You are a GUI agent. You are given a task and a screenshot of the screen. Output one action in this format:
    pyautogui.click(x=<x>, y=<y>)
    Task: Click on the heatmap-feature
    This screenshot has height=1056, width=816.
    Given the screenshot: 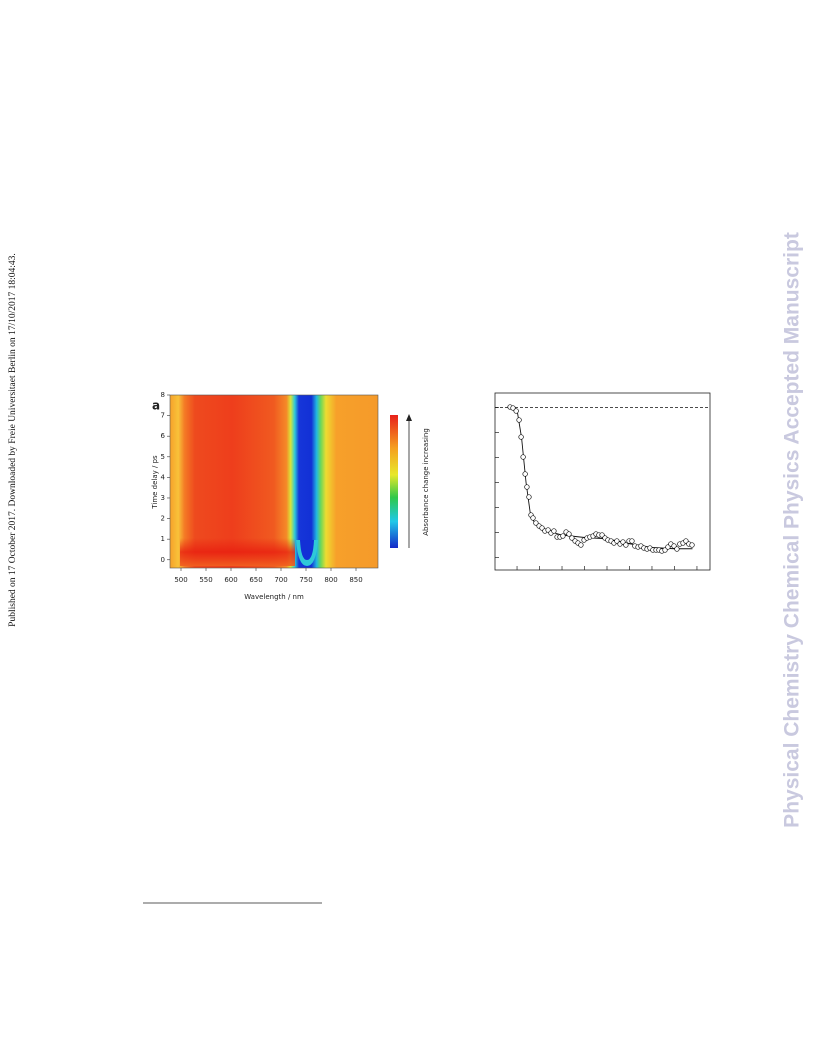 What is the action you would take?
    pyautogui.click(x=307, y=550)
    